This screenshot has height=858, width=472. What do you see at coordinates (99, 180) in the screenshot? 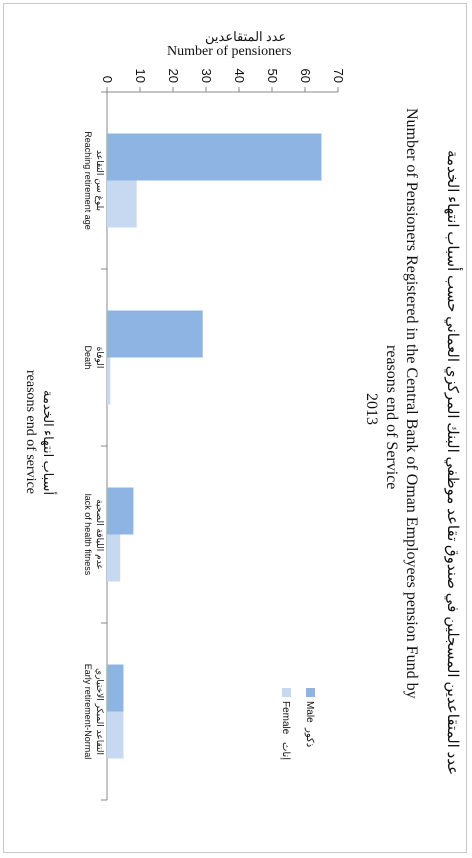
I see `category-label-arabic: بلوغ سن التقاعد` at bounding box center [99, 180].